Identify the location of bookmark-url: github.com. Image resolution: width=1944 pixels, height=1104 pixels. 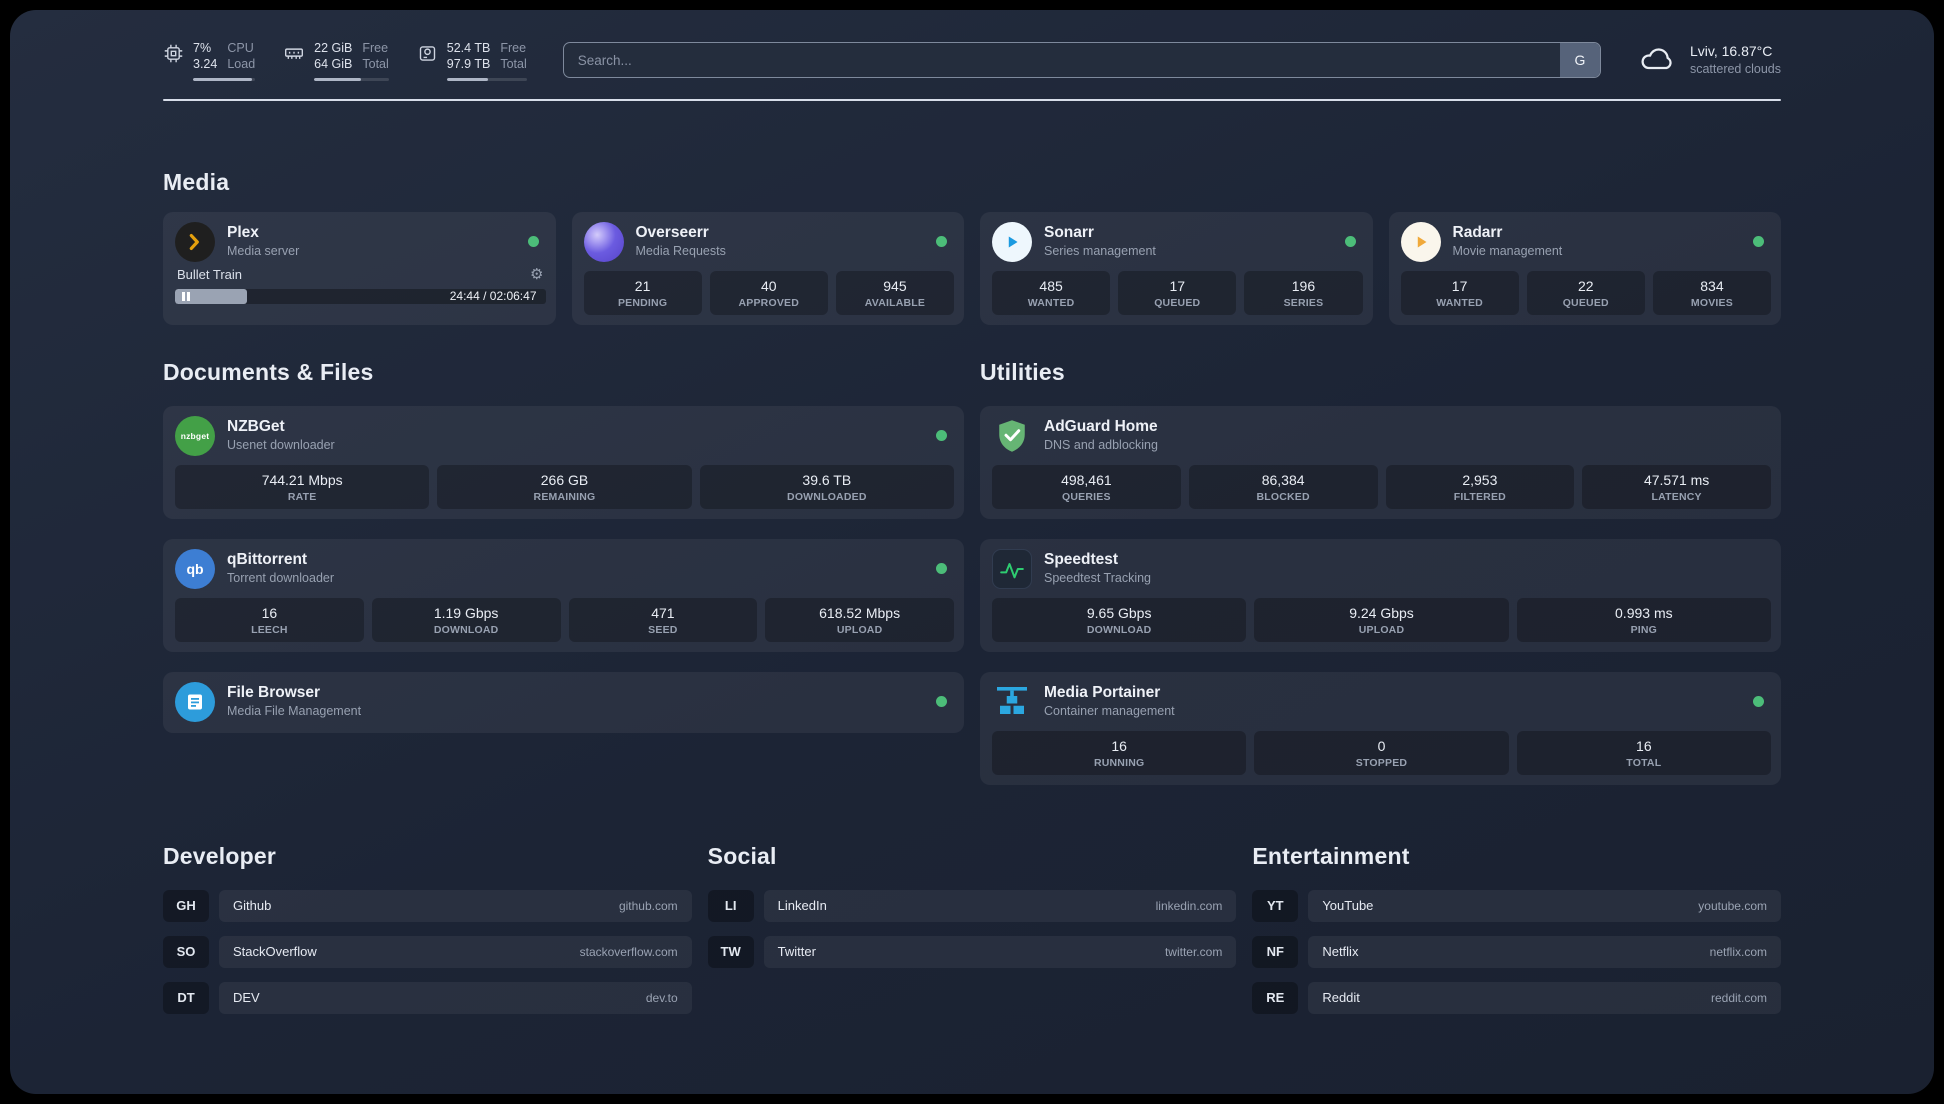
(648, 905).